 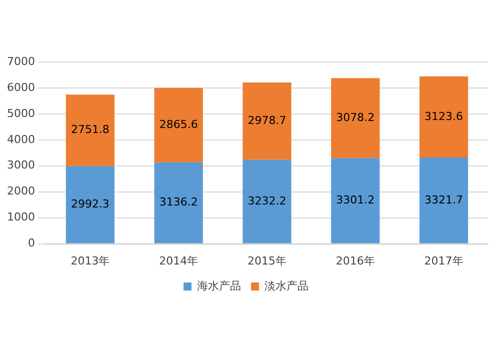 What do you see at coordinates (219, 286) in the screenshot?
I see `legend-label: 海水产品` at bounding box center [219, 286].